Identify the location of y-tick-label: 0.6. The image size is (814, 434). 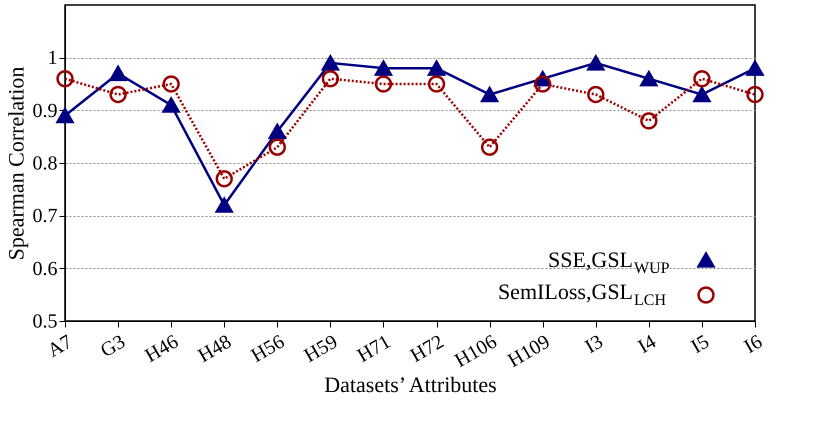
(45, 269).